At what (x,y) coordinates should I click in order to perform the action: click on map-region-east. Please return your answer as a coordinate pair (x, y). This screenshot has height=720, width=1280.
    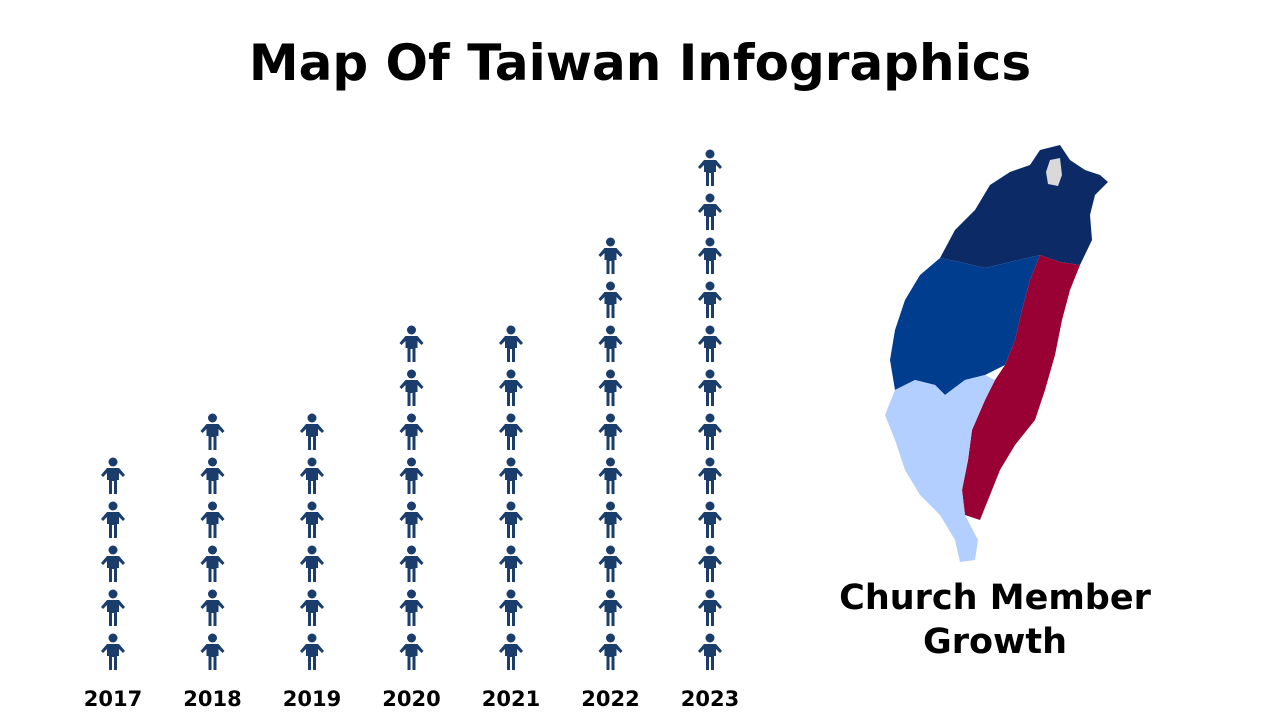
    Looking at the image, I should click on (1021, 387).